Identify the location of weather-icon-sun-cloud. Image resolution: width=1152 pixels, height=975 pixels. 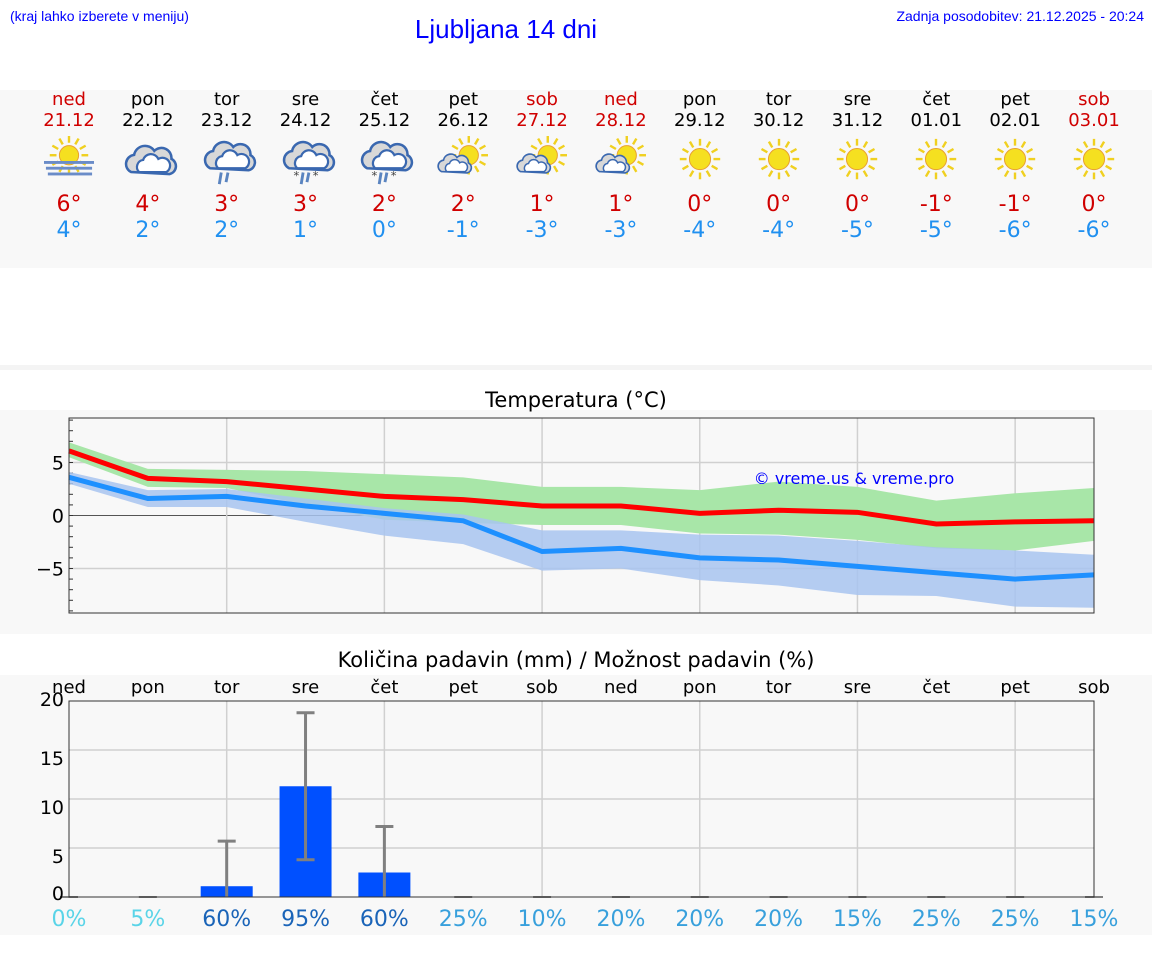
(620, 155).